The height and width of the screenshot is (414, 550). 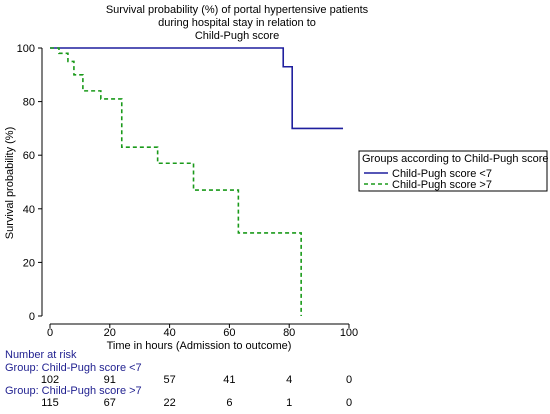 What do you see at coordinates (26, 49) in the screenshot?
I see `y-tick-label: 100` at bounding box center [26, 49].